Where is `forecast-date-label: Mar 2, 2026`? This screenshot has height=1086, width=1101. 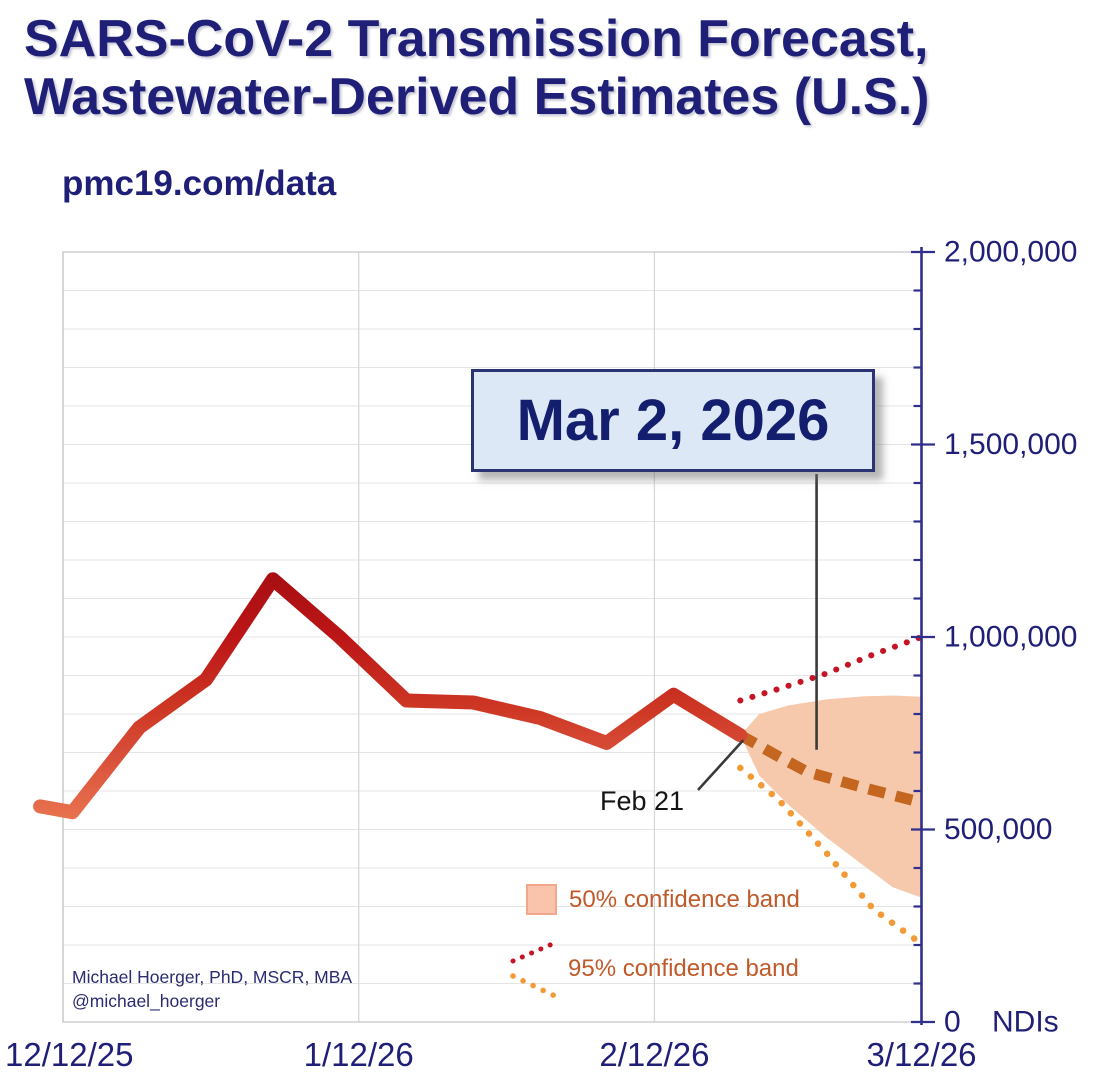
forecast-date-label: Mar 2, 2026 is located at coordinates (673, 420).